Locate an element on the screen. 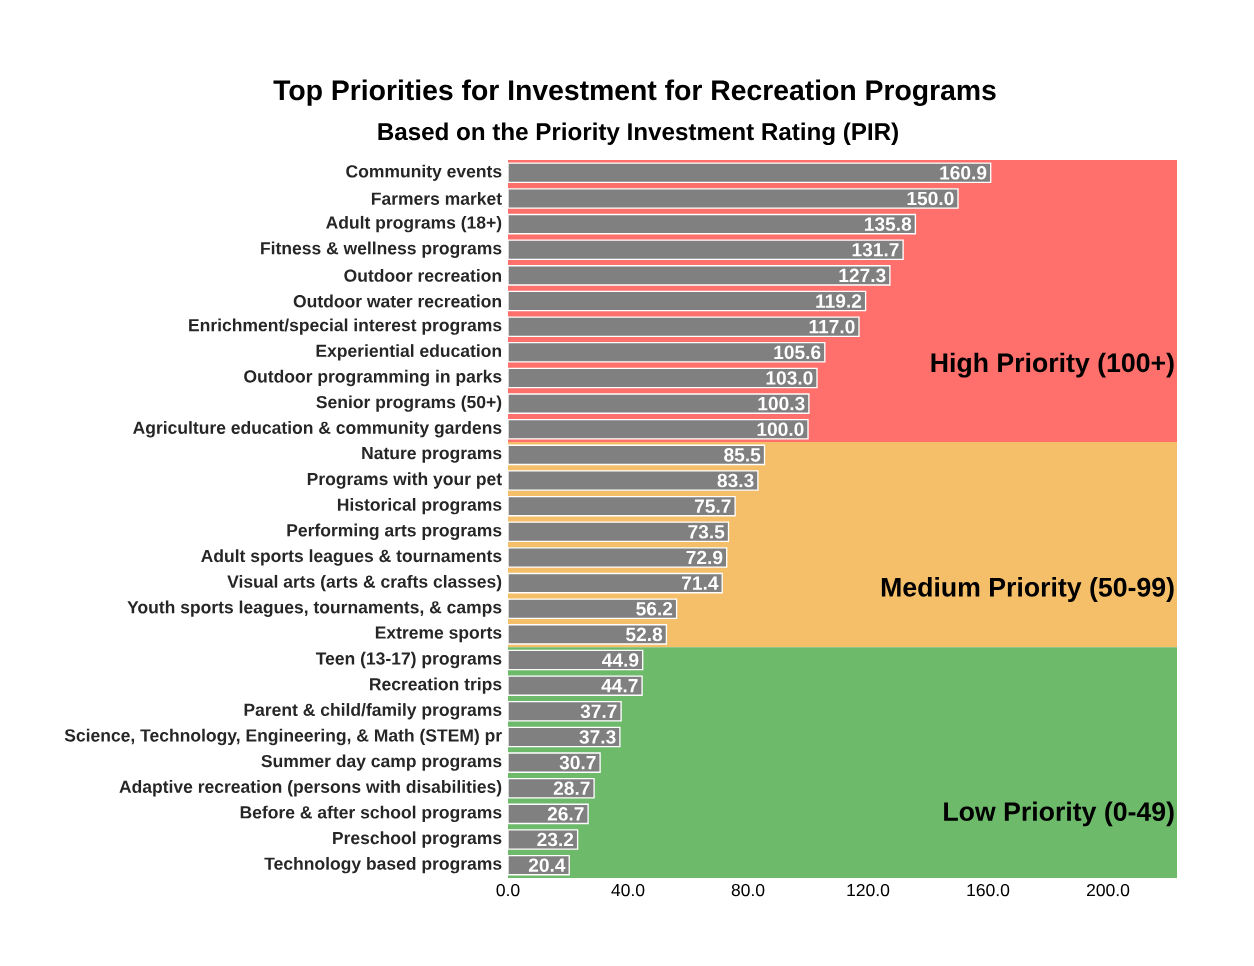  y-tick-label: Technology based programs is located at coordinates (383, 865).